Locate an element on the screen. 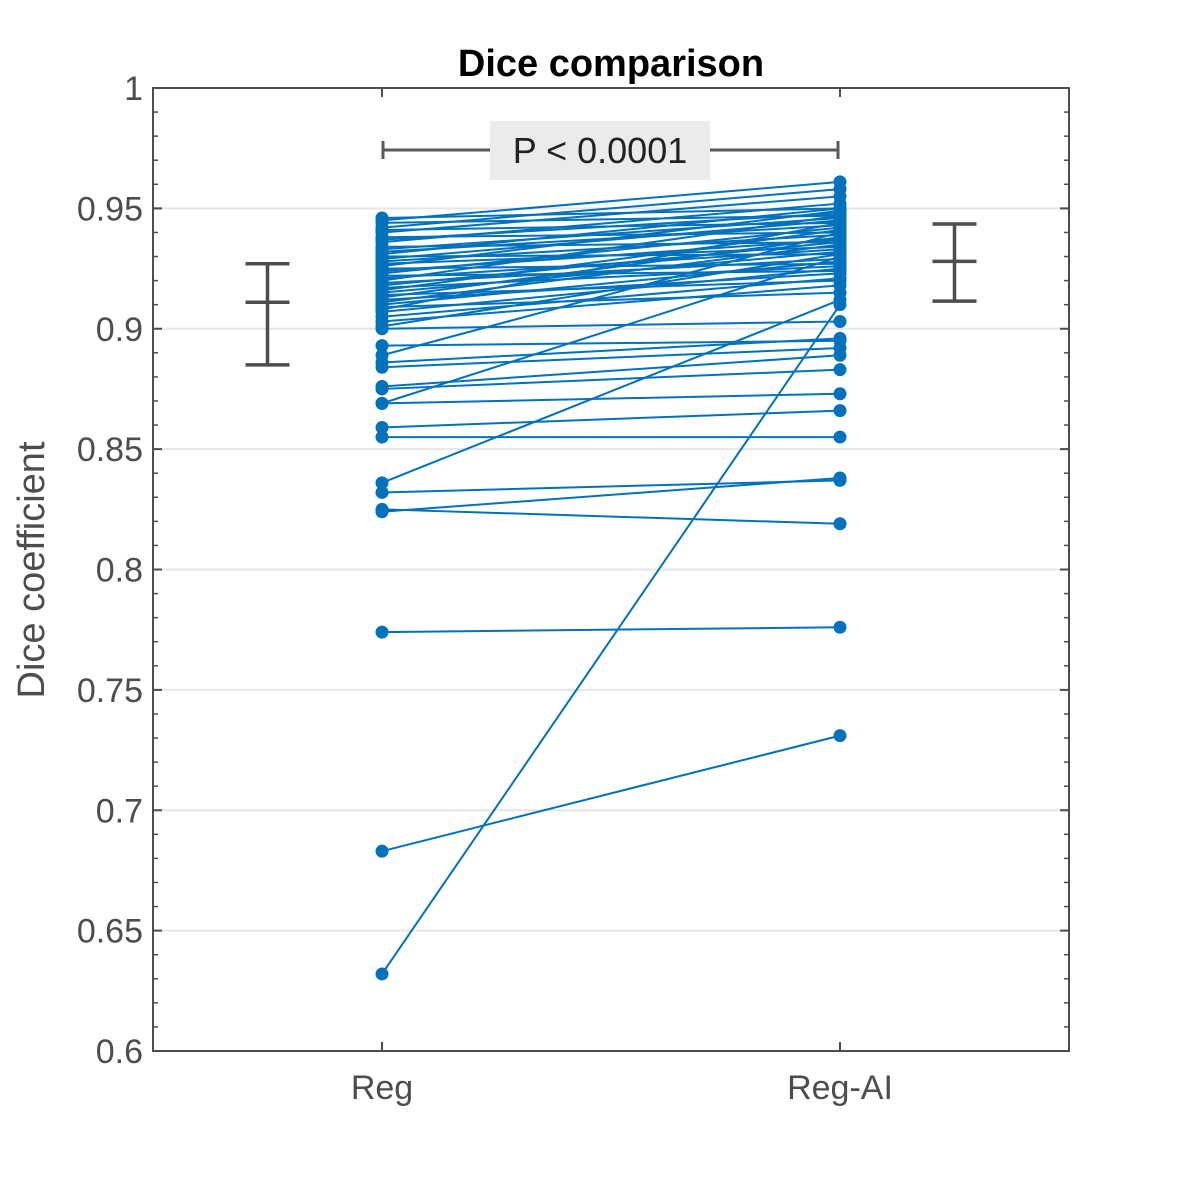  error-bar-reg is located at coordinates (267, 314).